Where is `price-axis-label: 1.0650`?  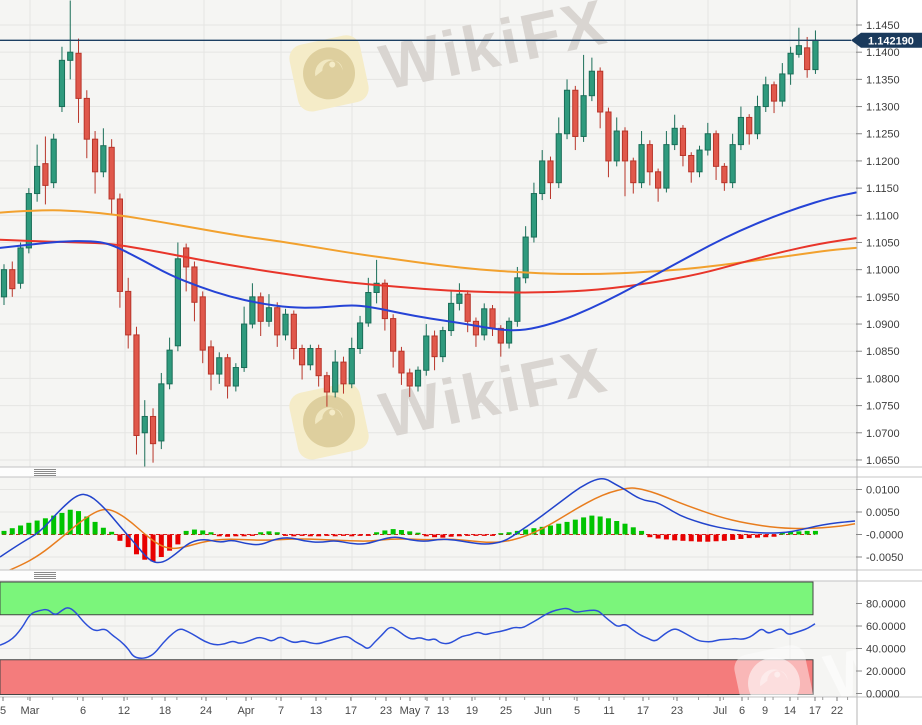
price-axis-label: 1.0650 is located at coordinates (883, 461).